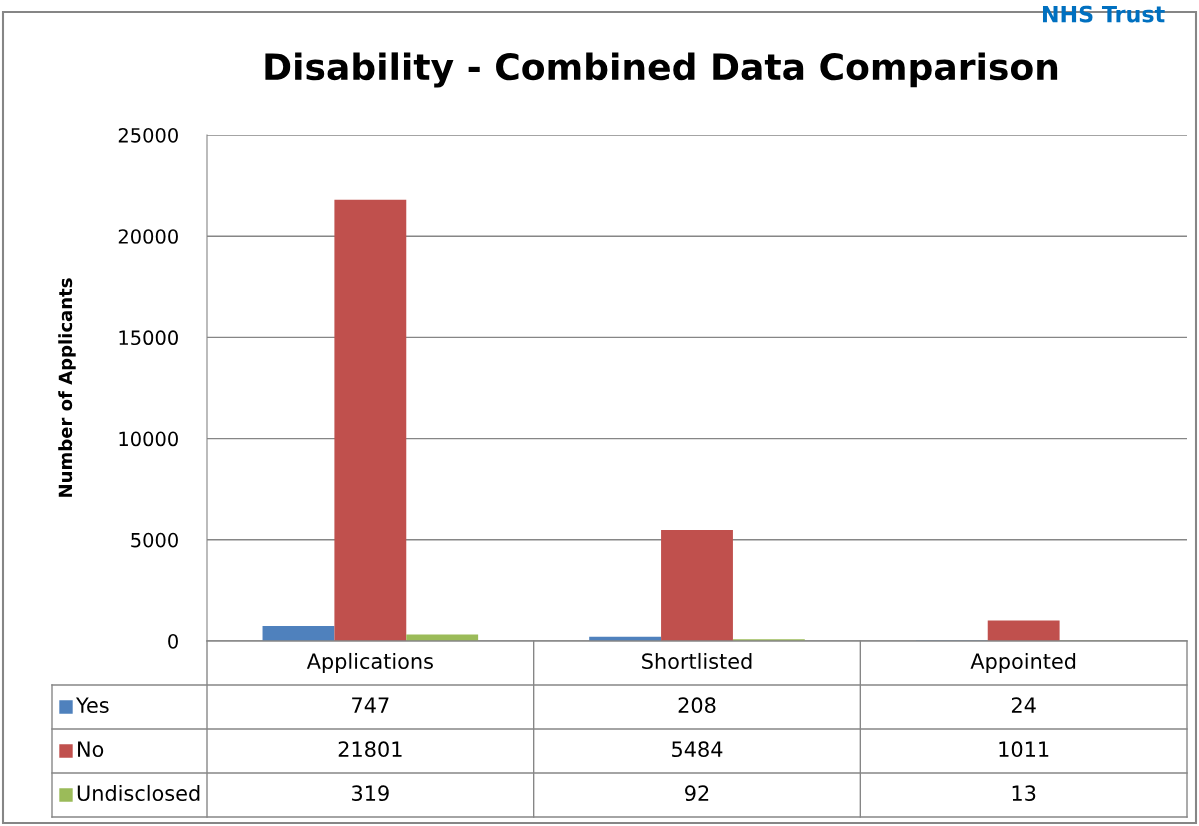 Image resolution: width=1199 pixels, height=826 pixels. Describe the element at coordinates (92, 705) in the screenshot. I see `legend-label: Yes` at that location.